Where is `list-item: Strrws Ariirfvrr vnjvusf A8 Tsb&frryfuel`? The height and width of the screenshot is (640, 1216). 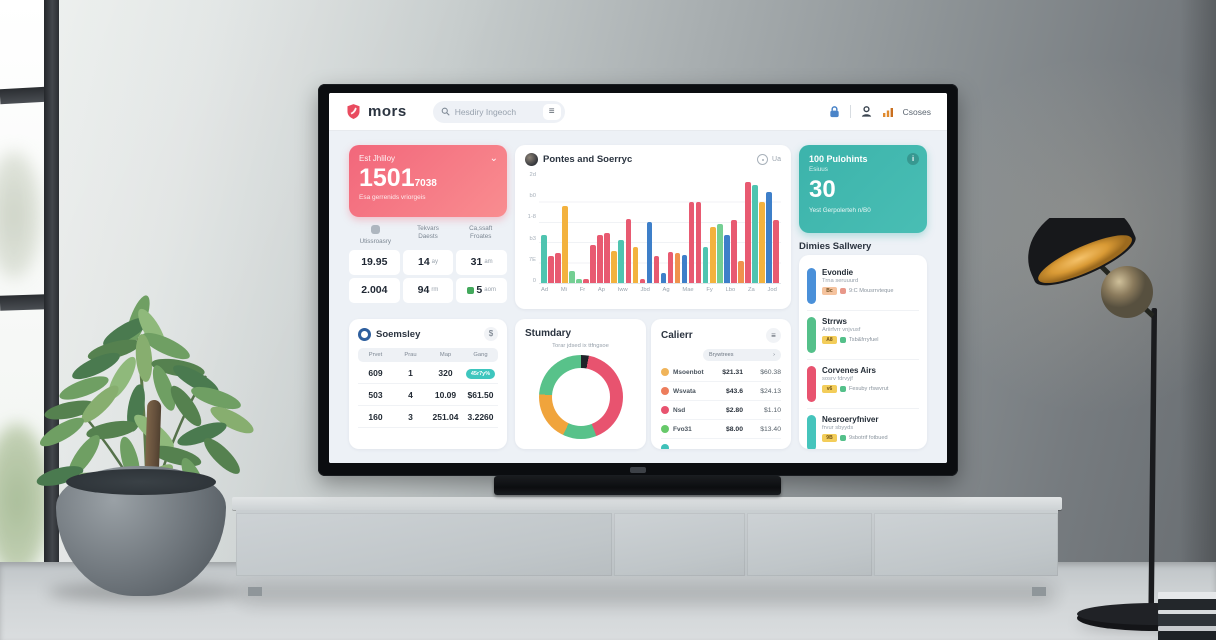
list-item: Strrws Ariirfvrr vnjvusf A8 Tsb&frryfuel is located at coordinates (863, 335).